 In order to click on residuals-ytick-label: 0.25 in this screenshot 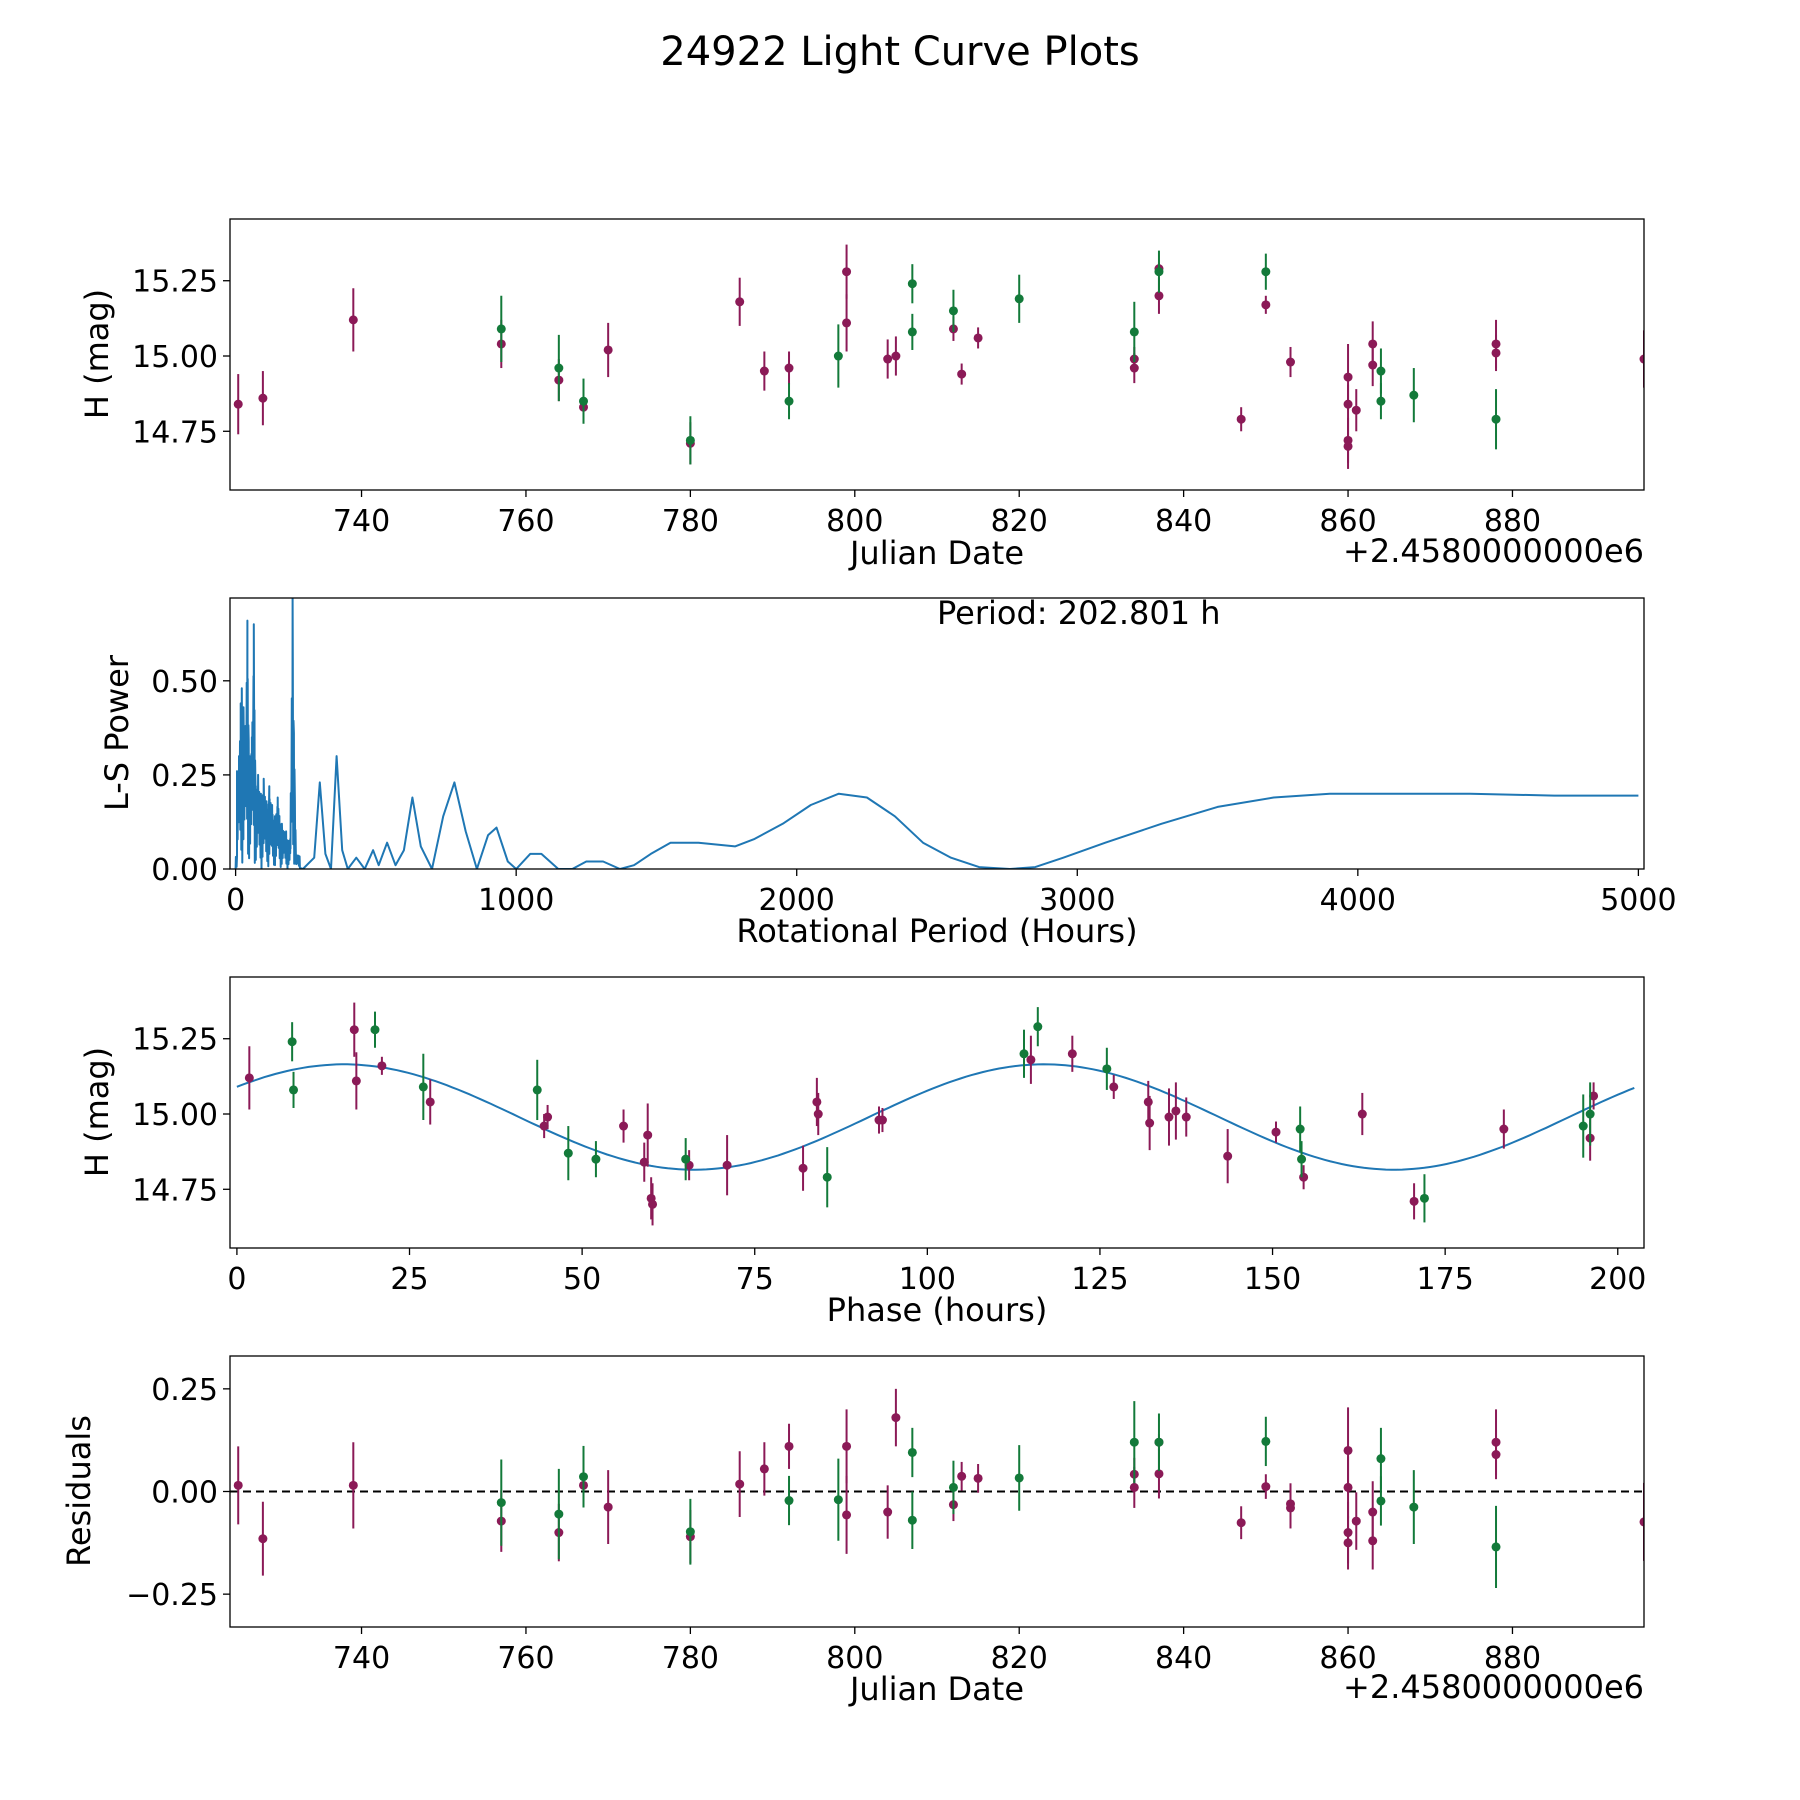, I will do `click(184, 1390)`.